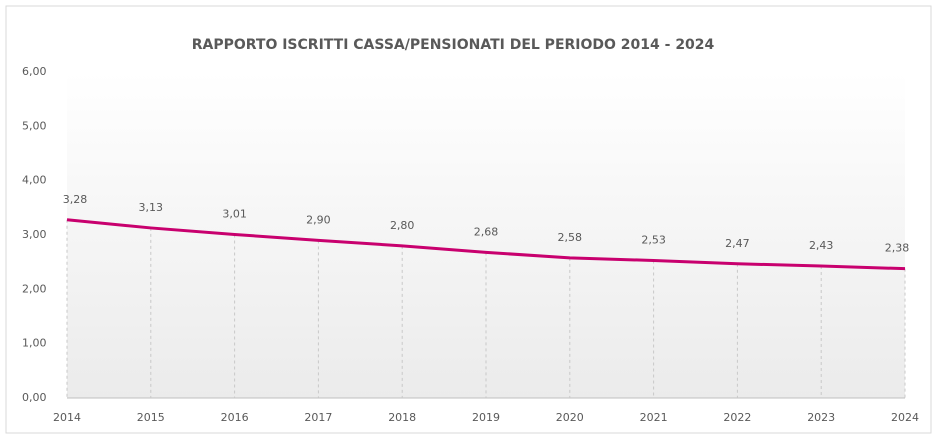 The image size is (937, 439). I want to click on data-line, so click(486, 244).